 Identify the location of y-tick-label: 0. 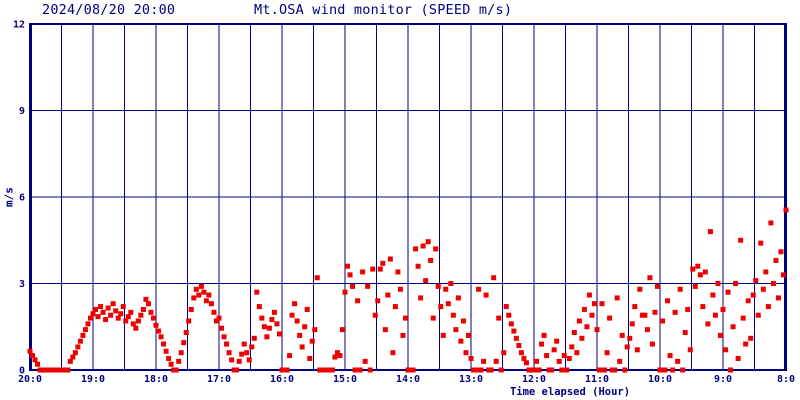
(22, 371).